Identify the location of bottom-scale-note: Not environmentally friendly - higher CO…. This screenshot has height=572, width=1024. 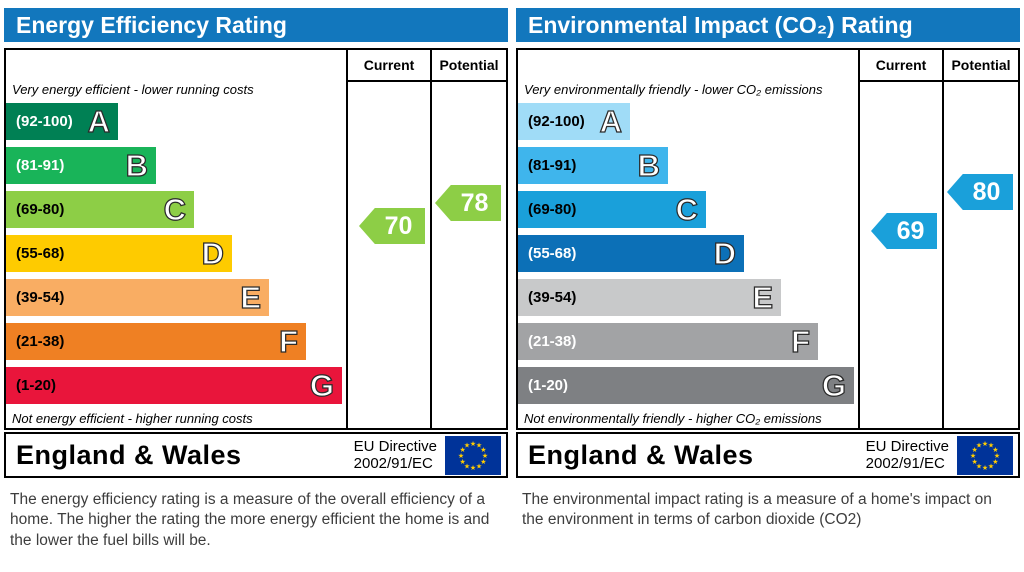
(673, 418).